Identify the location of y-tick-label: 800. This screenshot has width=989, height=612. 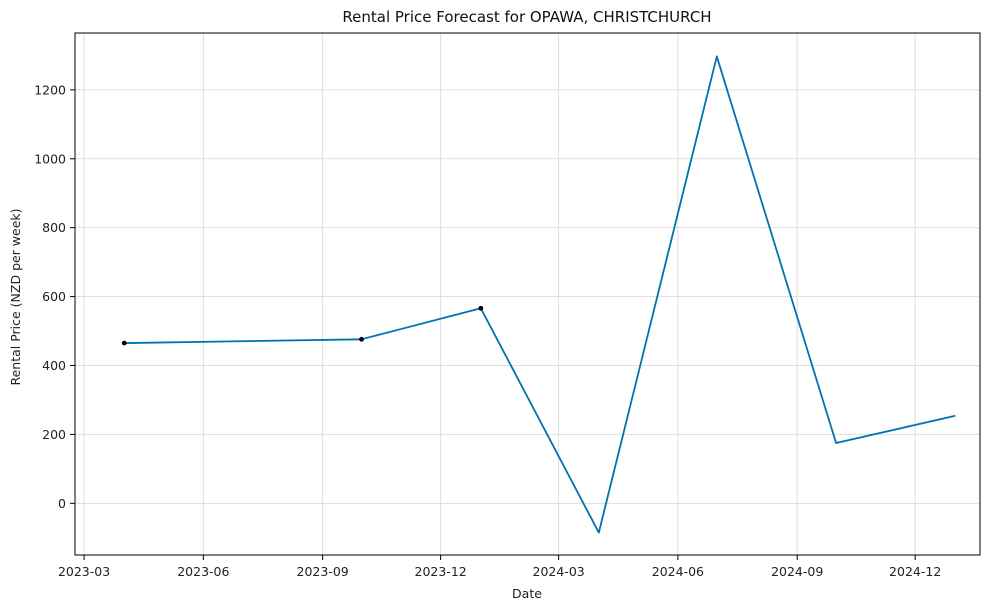
(54, 227).